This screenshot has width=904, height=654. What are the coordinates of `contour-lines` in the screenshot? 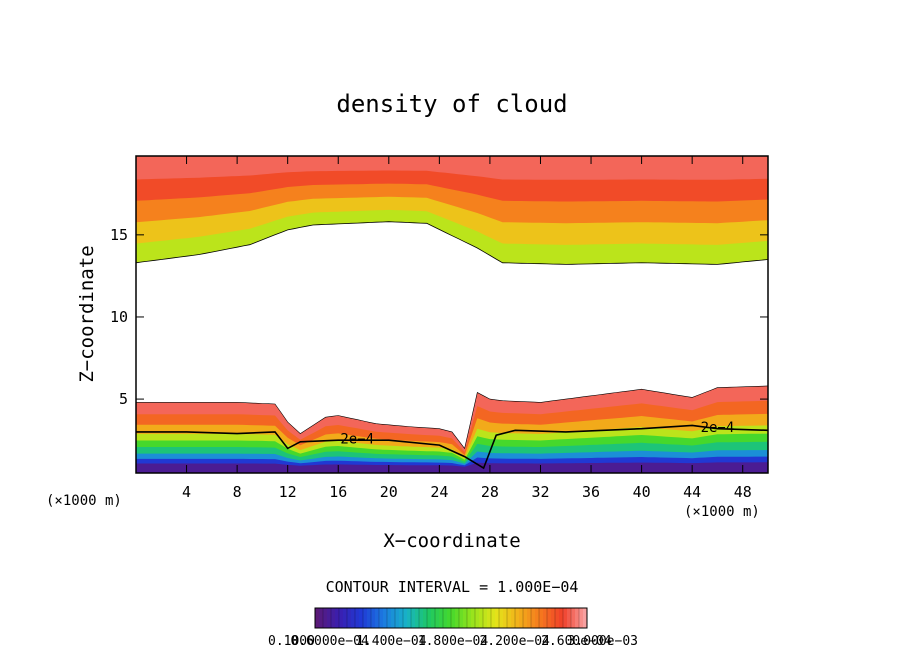 It's located at (452, 447).